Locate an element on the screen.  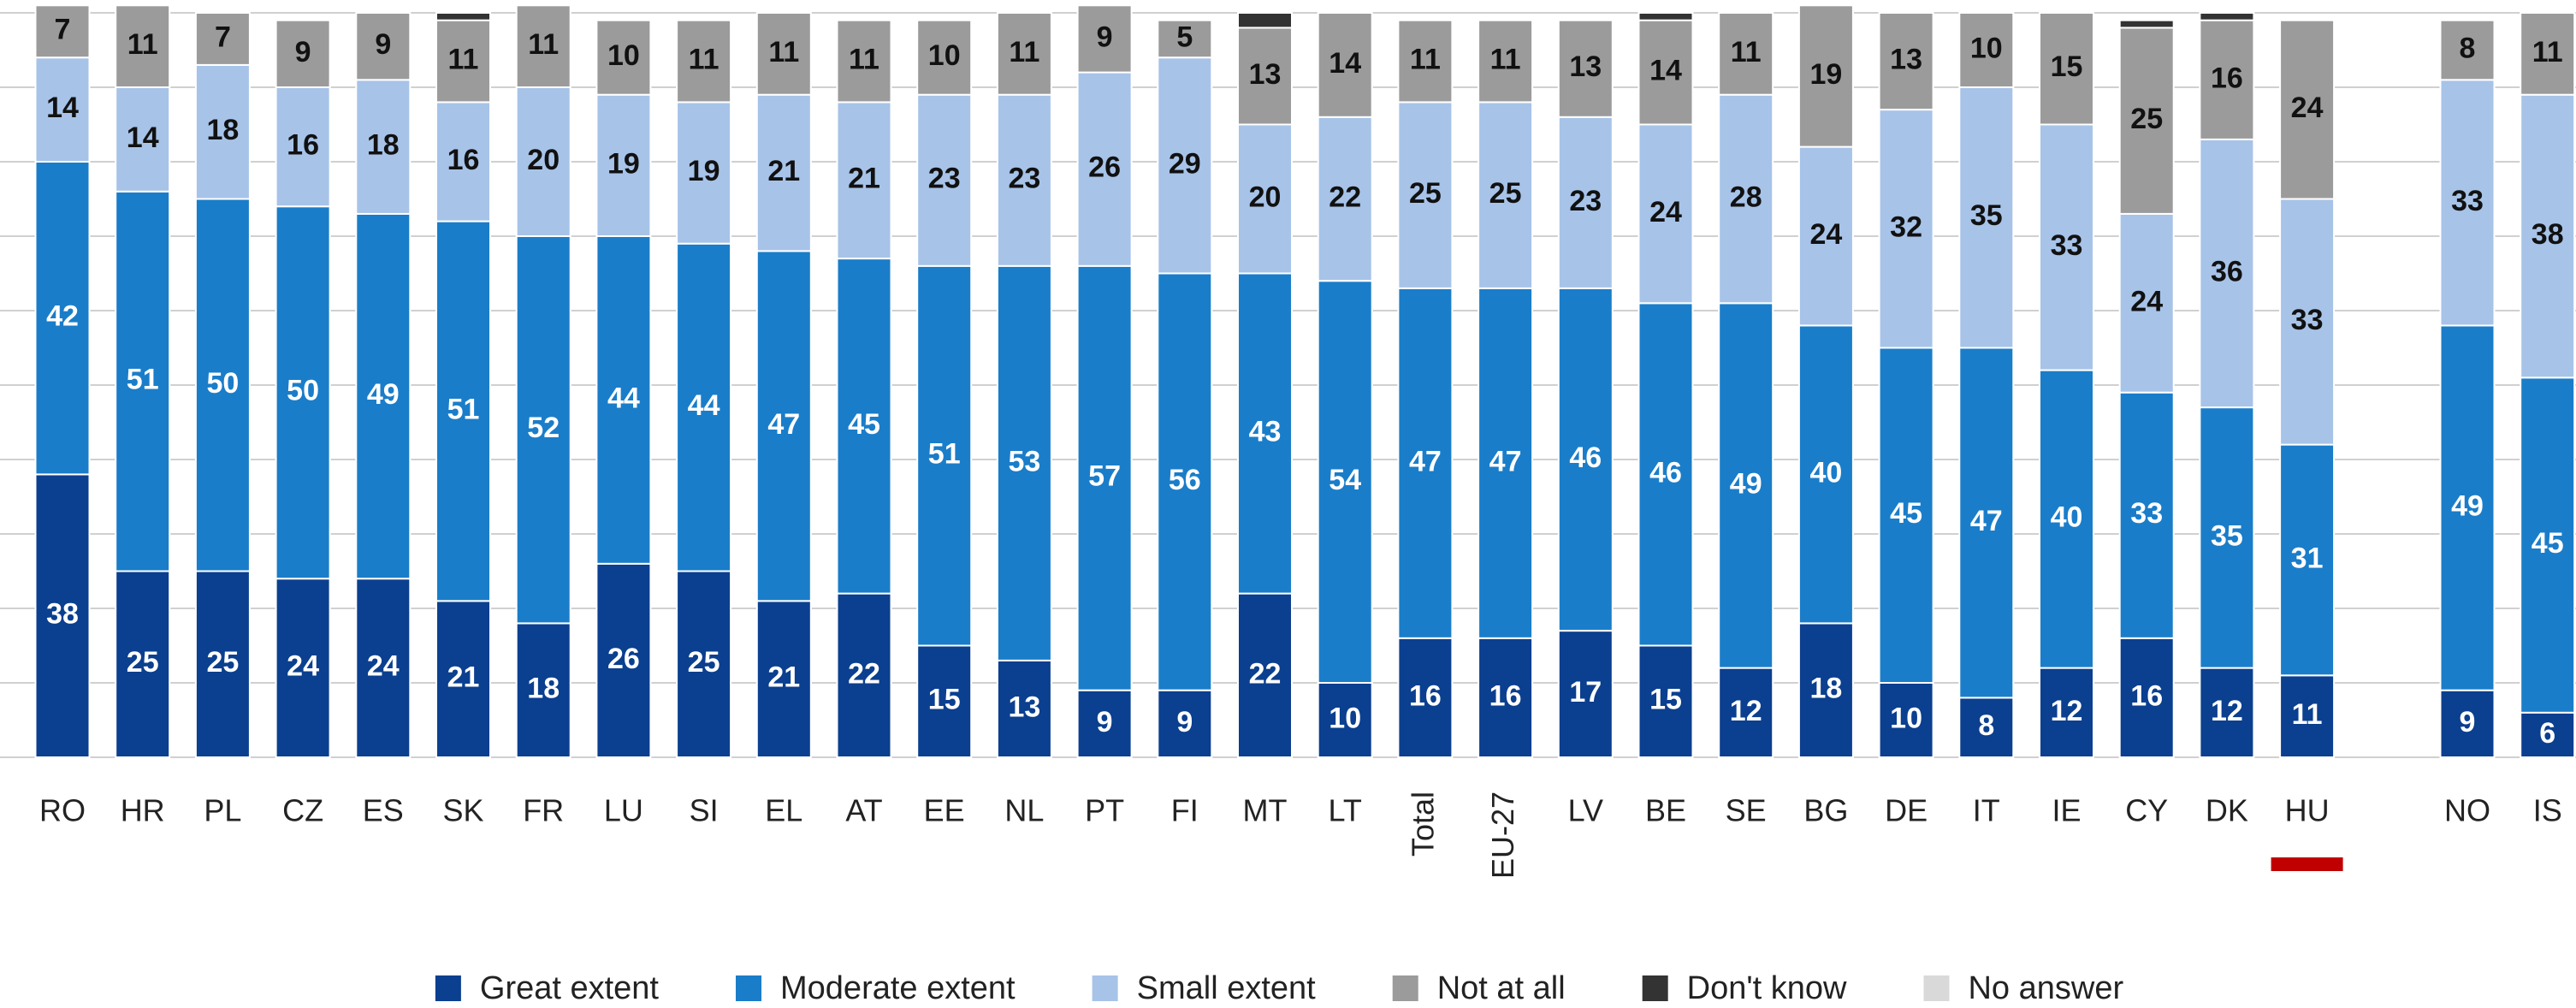
legend-item: Moderate extent is located at coordinates (876, 988).